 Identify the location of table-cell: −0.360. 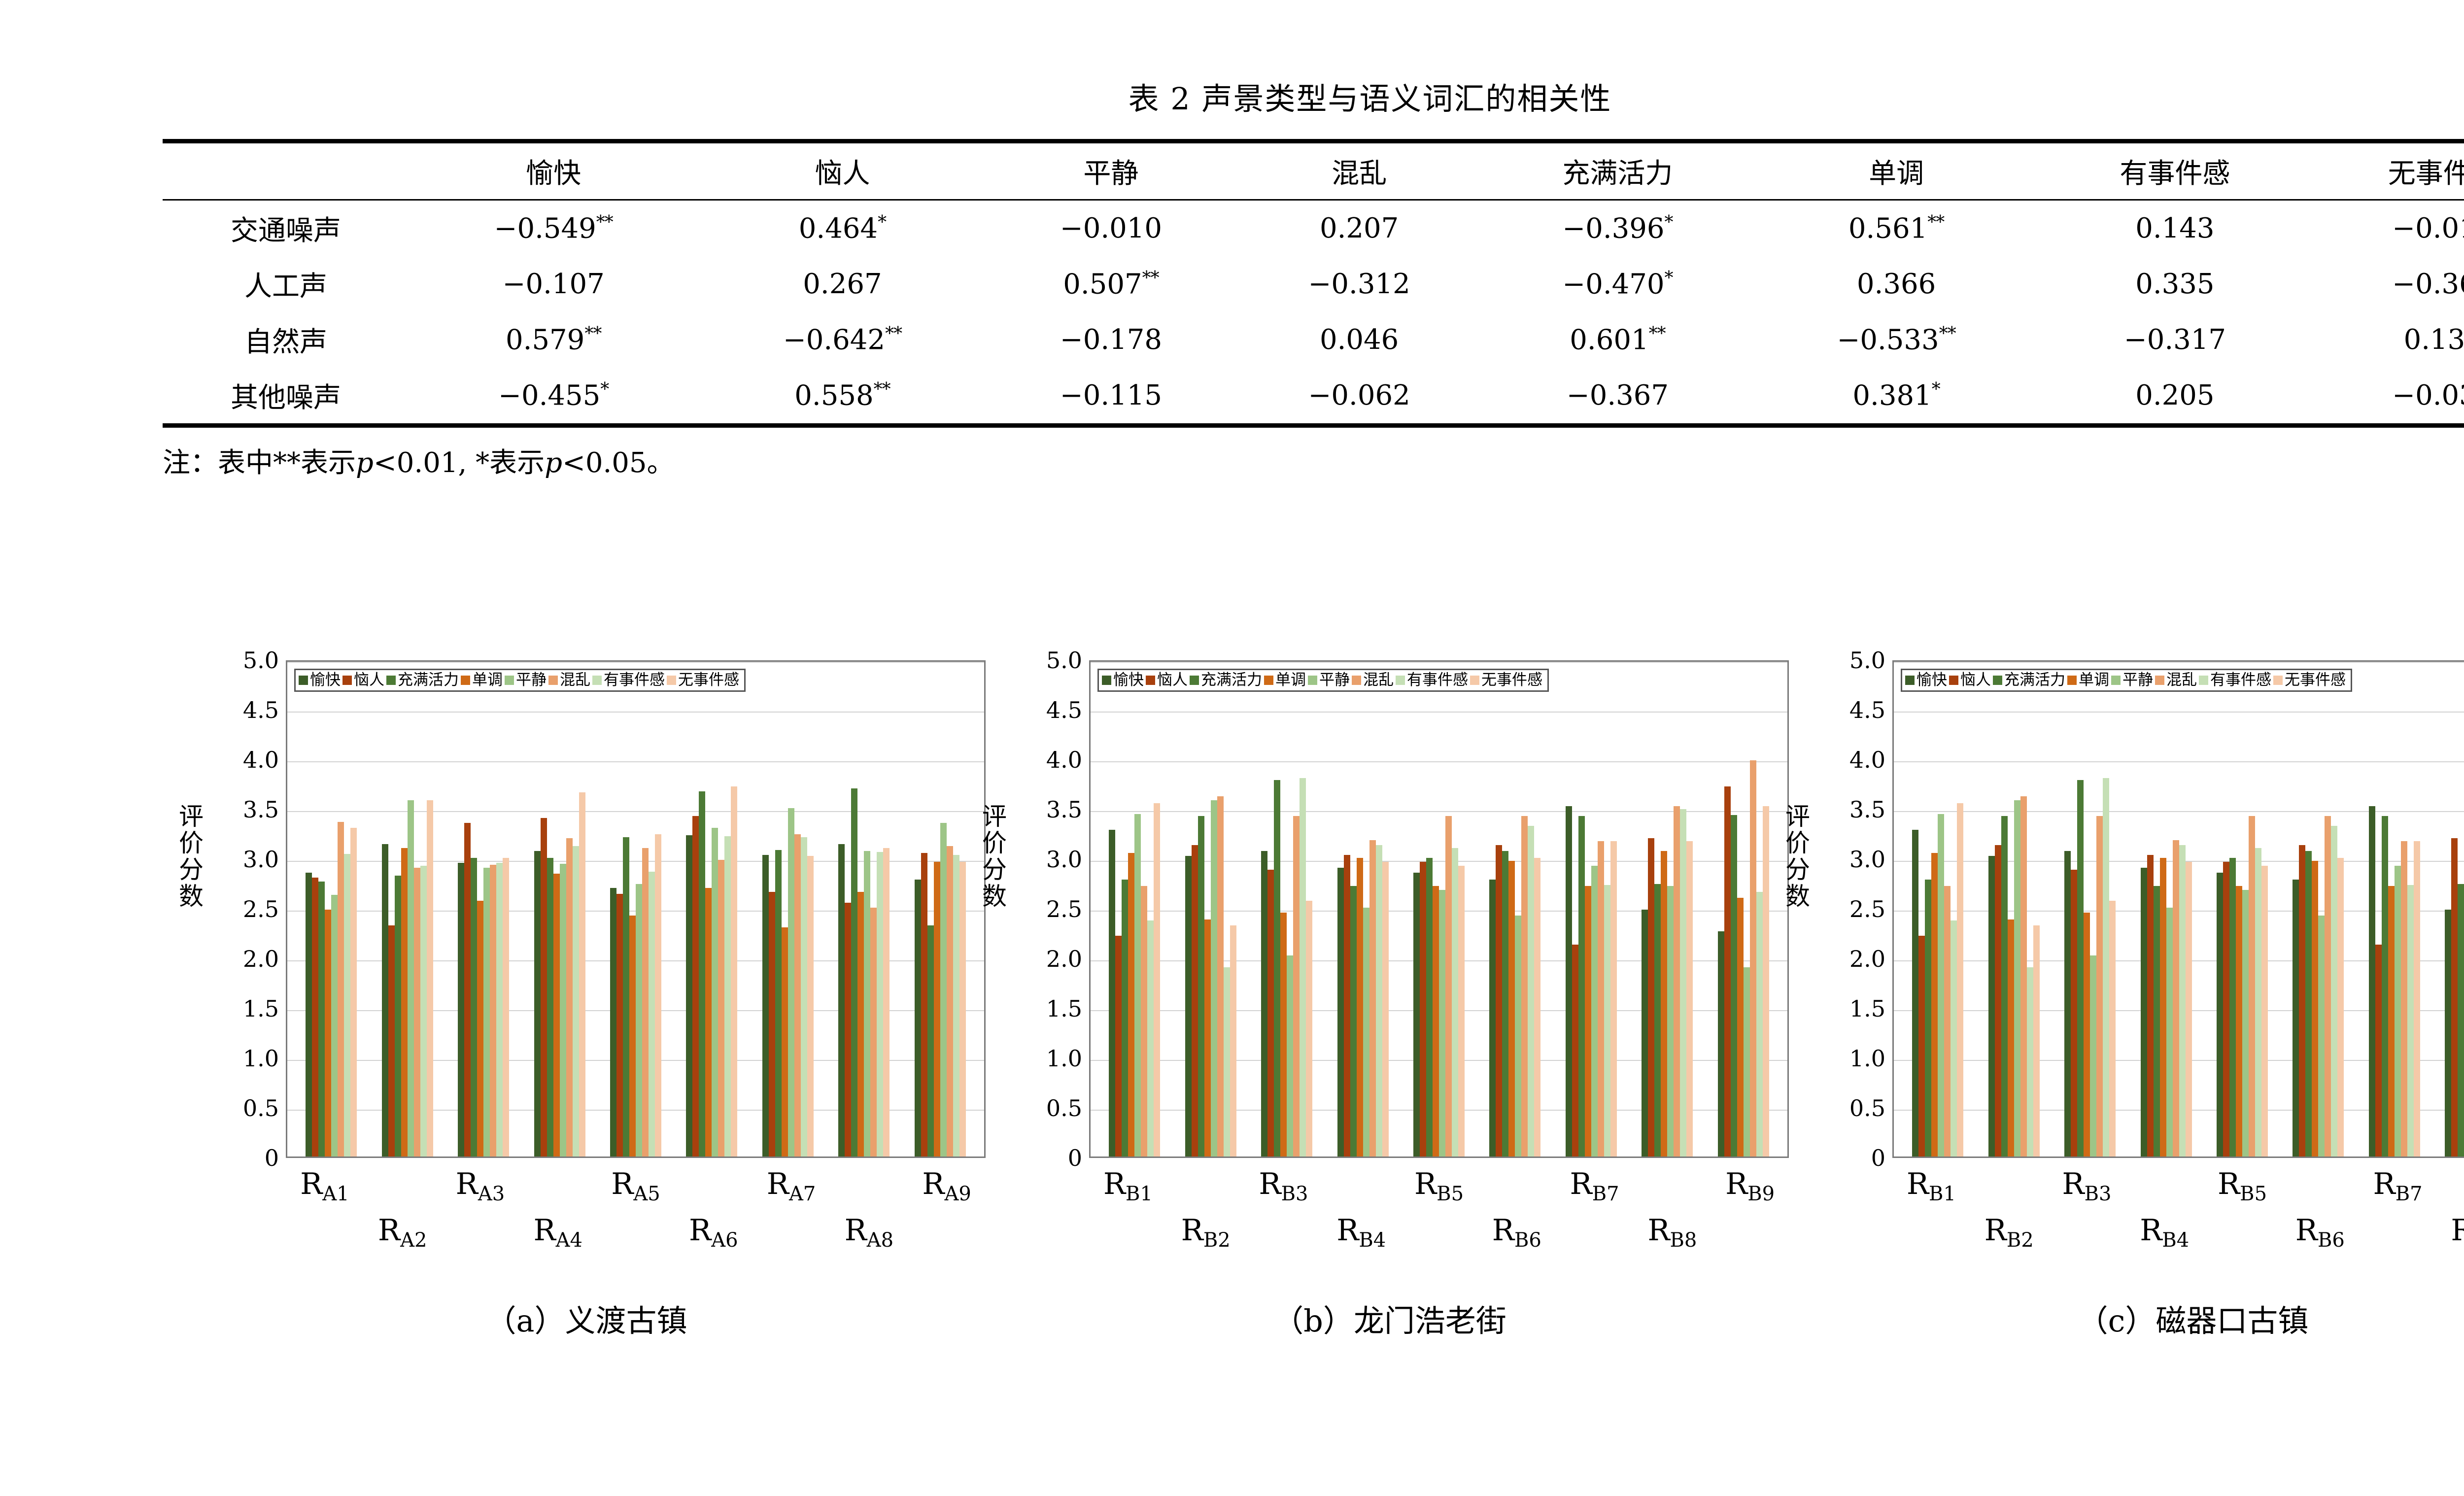
(2428, 284).